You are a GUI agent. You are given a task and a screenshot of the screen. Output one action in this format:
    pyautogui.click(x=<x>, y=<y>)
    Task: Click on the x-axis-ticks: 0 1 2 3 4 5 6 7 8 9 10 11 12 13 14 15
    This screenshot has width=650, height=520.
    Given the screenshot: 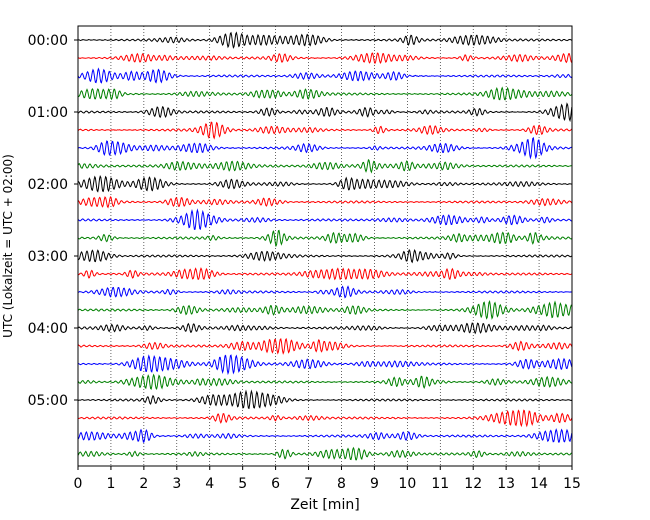 What is the action you would take?
    pyautogui.click(x=327, y=479)
    